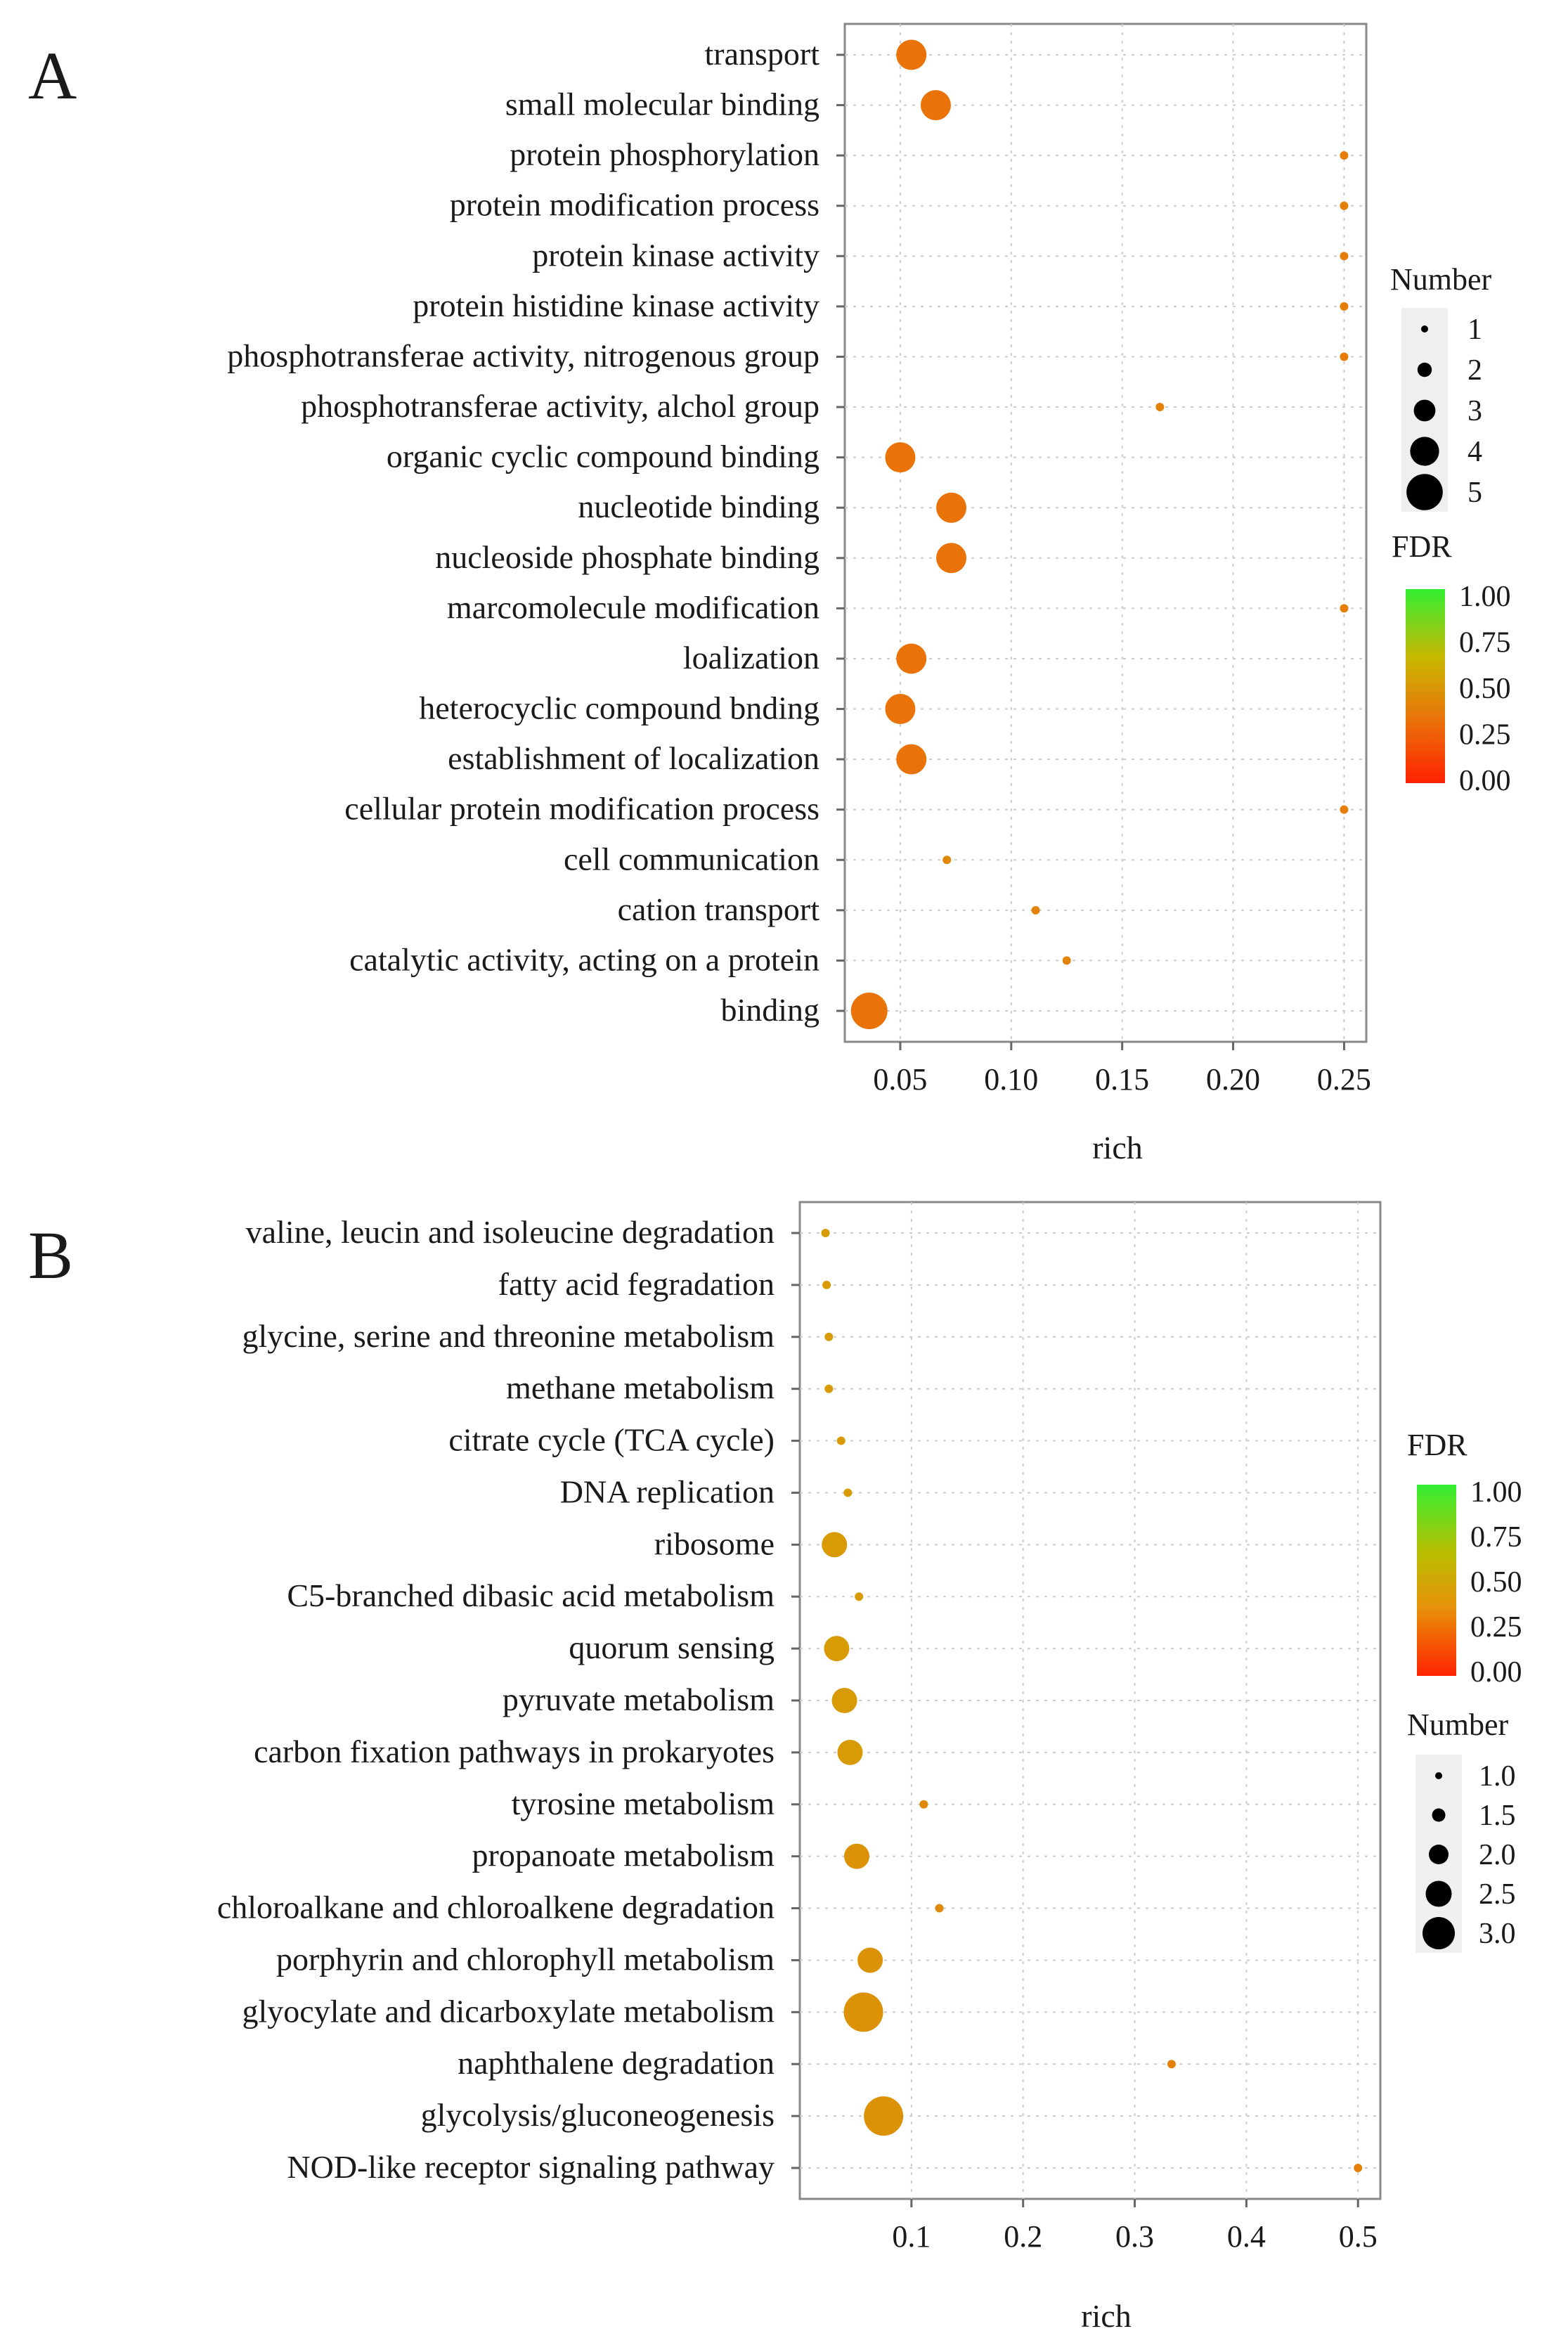 This screenshot has height=2343, width=1568. What do you see at coordinates (1441, 387) in the screenshot?
I see `size-legend-a: Number 1 2 3 4 5` at bounding box center [1441, 387].